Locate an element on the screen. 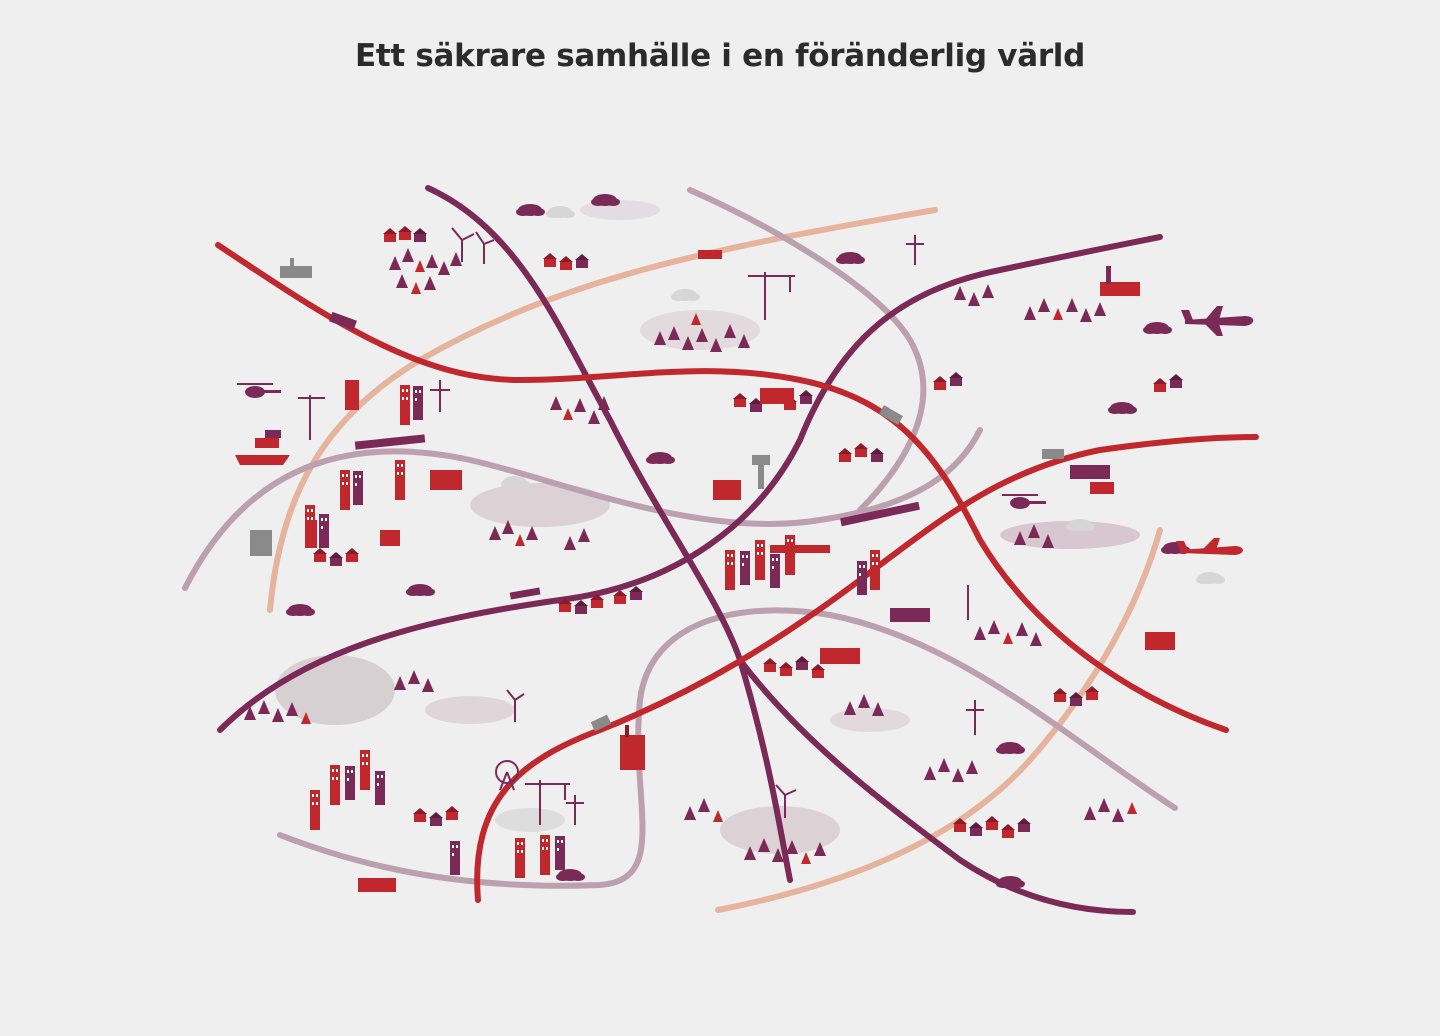  ferris-wheel-icon is located at coordinates (507, 775).